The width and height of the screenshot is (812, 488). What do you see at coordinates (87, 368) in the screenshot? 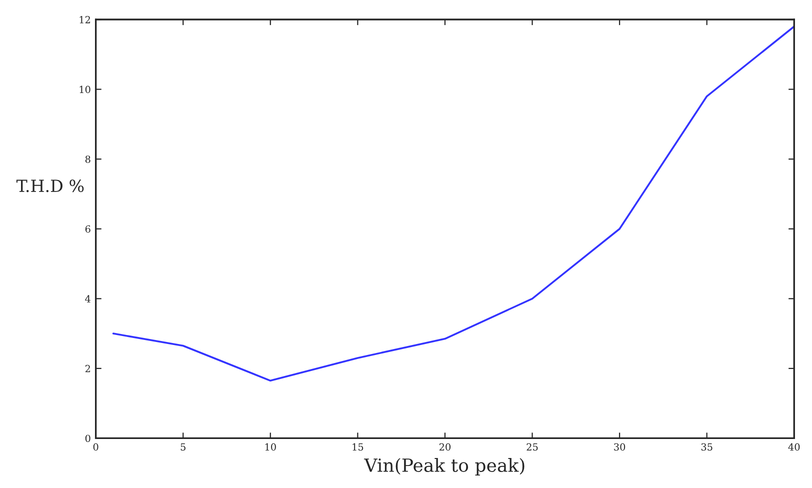
I see `y-tick-label: 2` at bounding box center [87, 368].